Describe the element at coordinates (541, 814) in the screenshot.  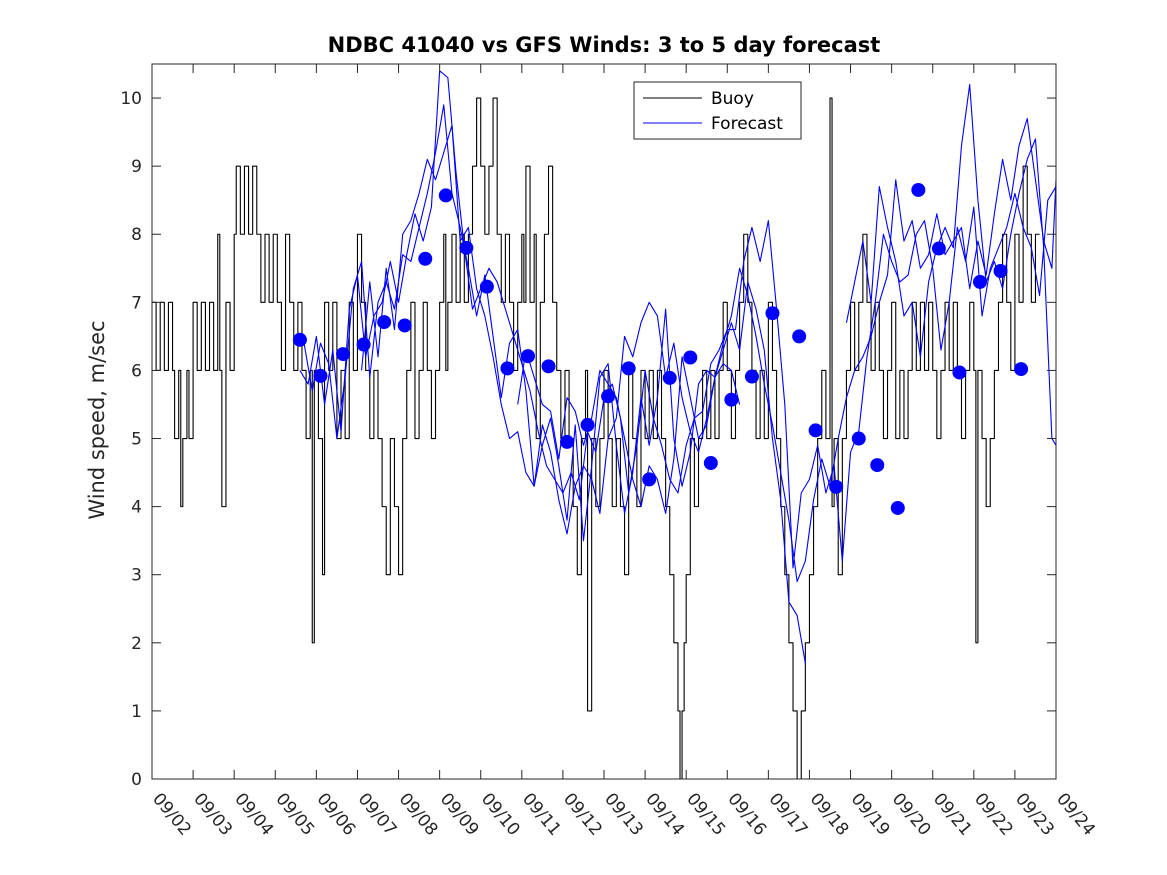
I see `x-tick-label: 09/11` at that location.